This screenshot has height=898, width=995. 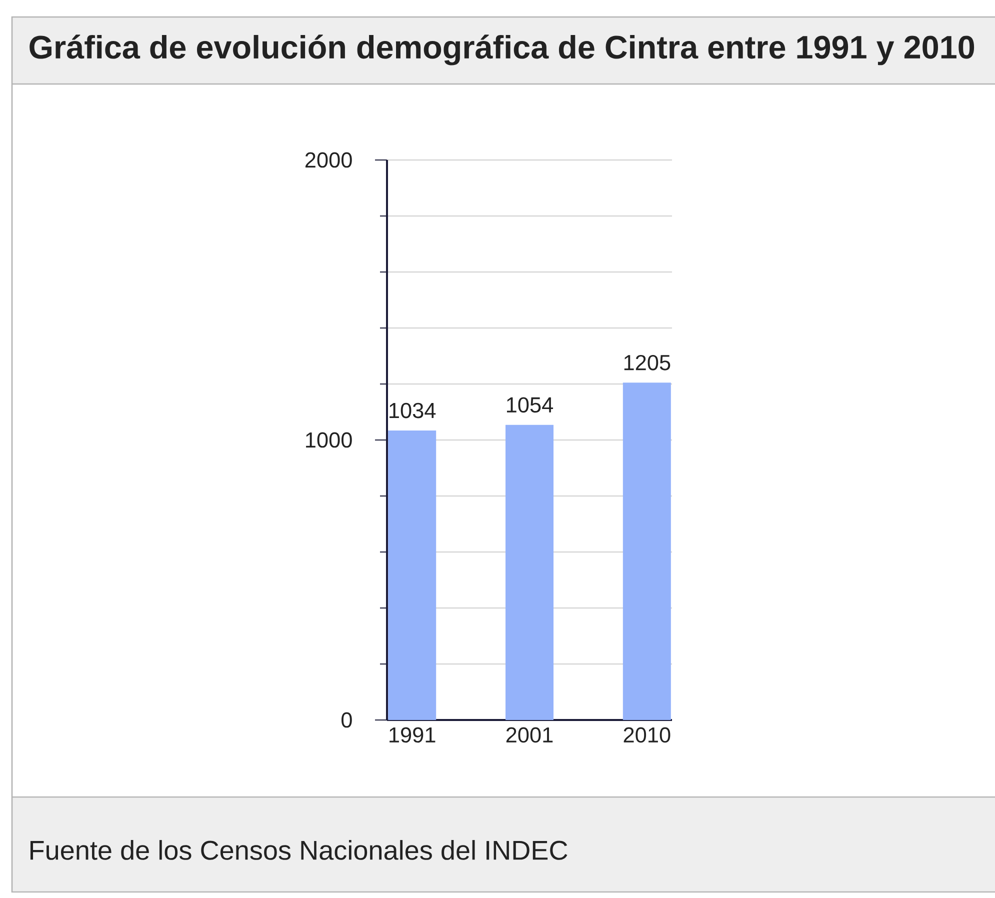 What do you see at coordinates (647, 735) in the screenshot?
I see `x-tick-label: 2010` at bounding box center [647, 735].